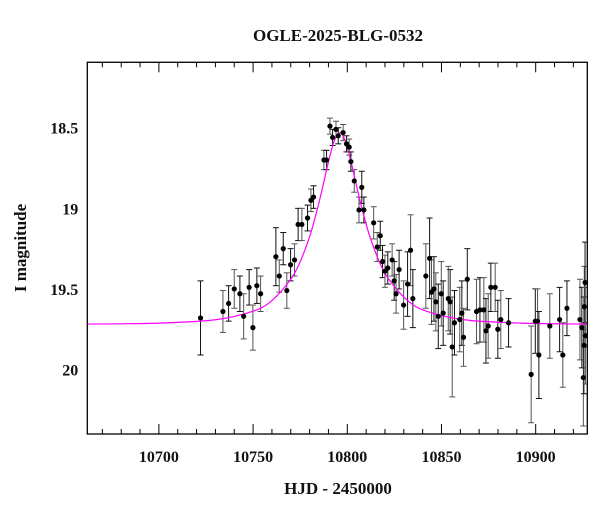 This screenshot has height=512, width=600. What do you see at coordinates (159, 457) in the screenshot?
I see `x-tick-label: 10700` at bounding box center [159, 457].